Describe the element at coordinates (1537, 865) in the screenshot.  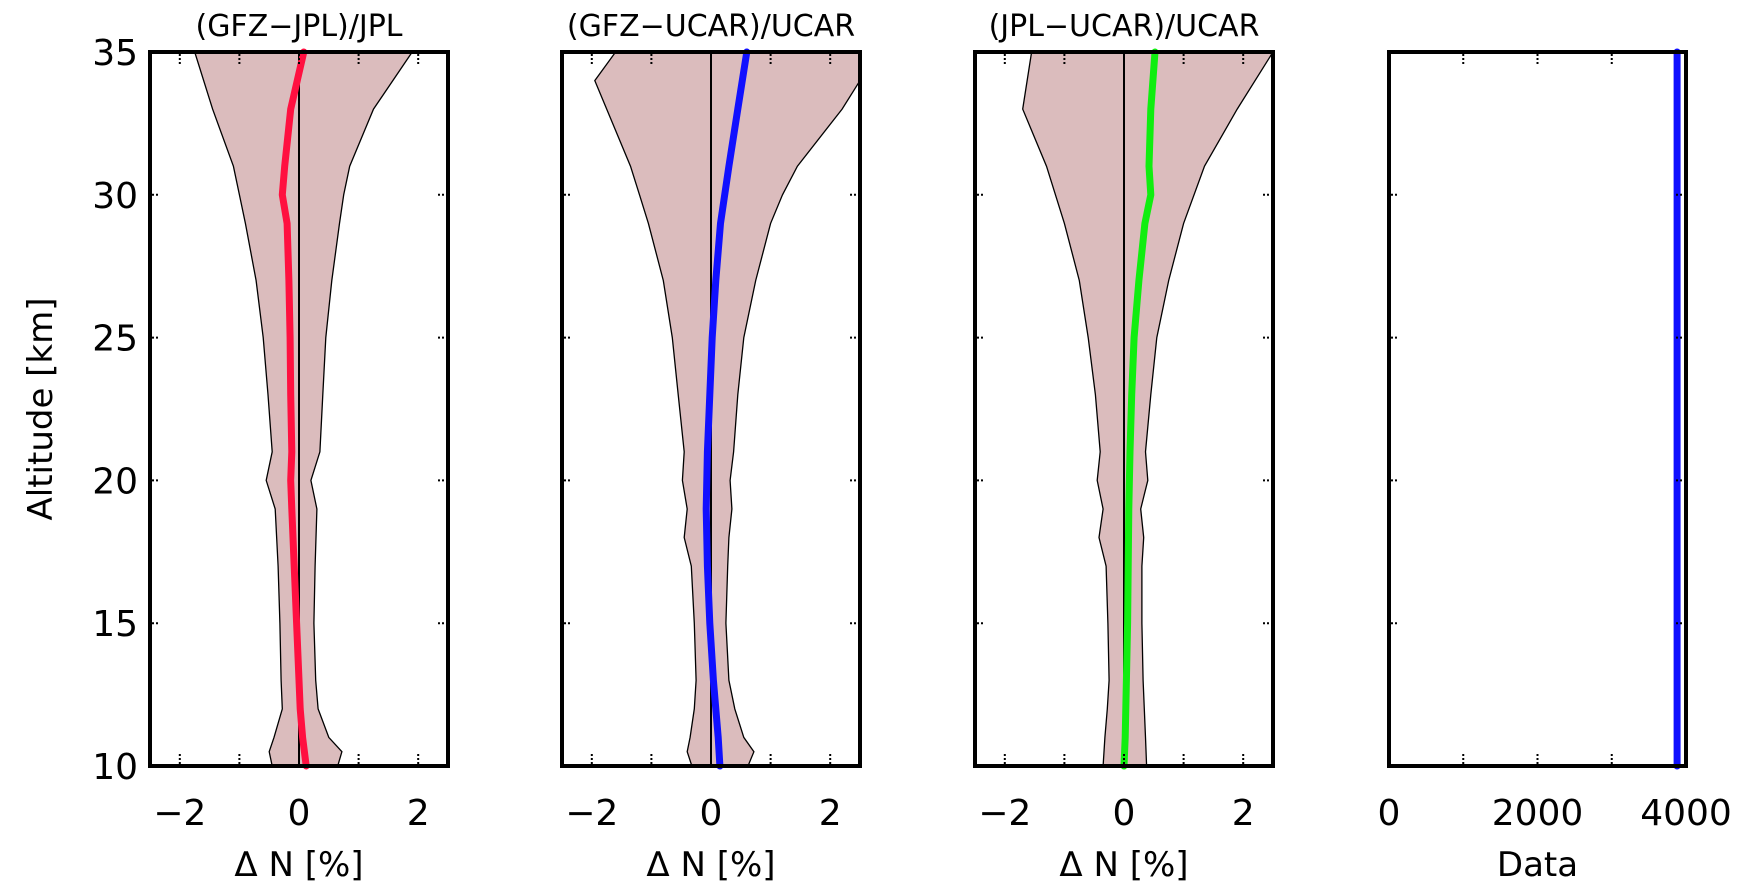
I see `x-axis-label: Data` at that location.